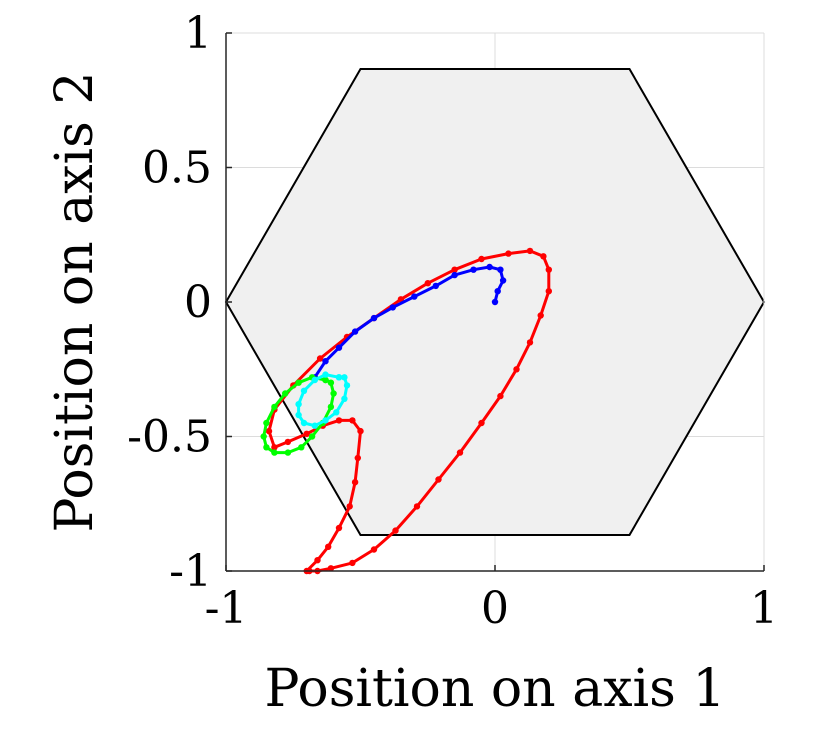 The image size is (830, 730). Describe the element at coordinates (764, 608) in the screenshot. I see `x-tick-label: 1` at that location.